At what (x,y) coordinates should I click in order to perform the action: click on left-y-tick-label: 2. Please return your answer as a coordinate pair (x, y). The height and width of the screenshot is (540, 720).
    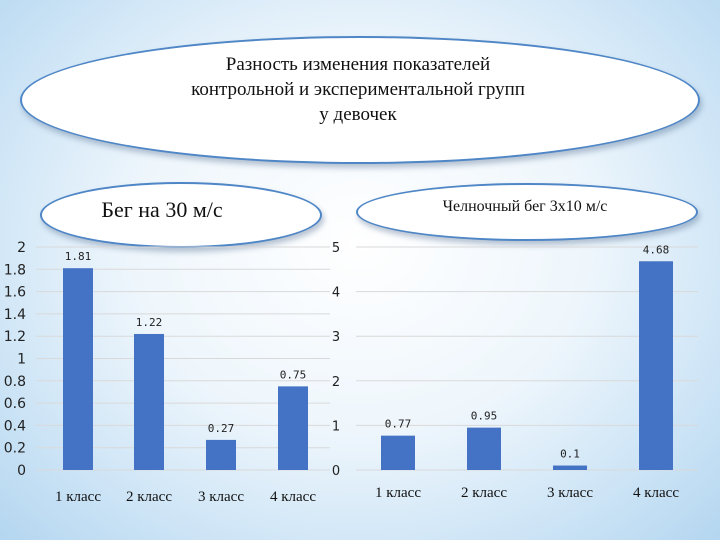
    Looking at the image, I should click on (21, 248).